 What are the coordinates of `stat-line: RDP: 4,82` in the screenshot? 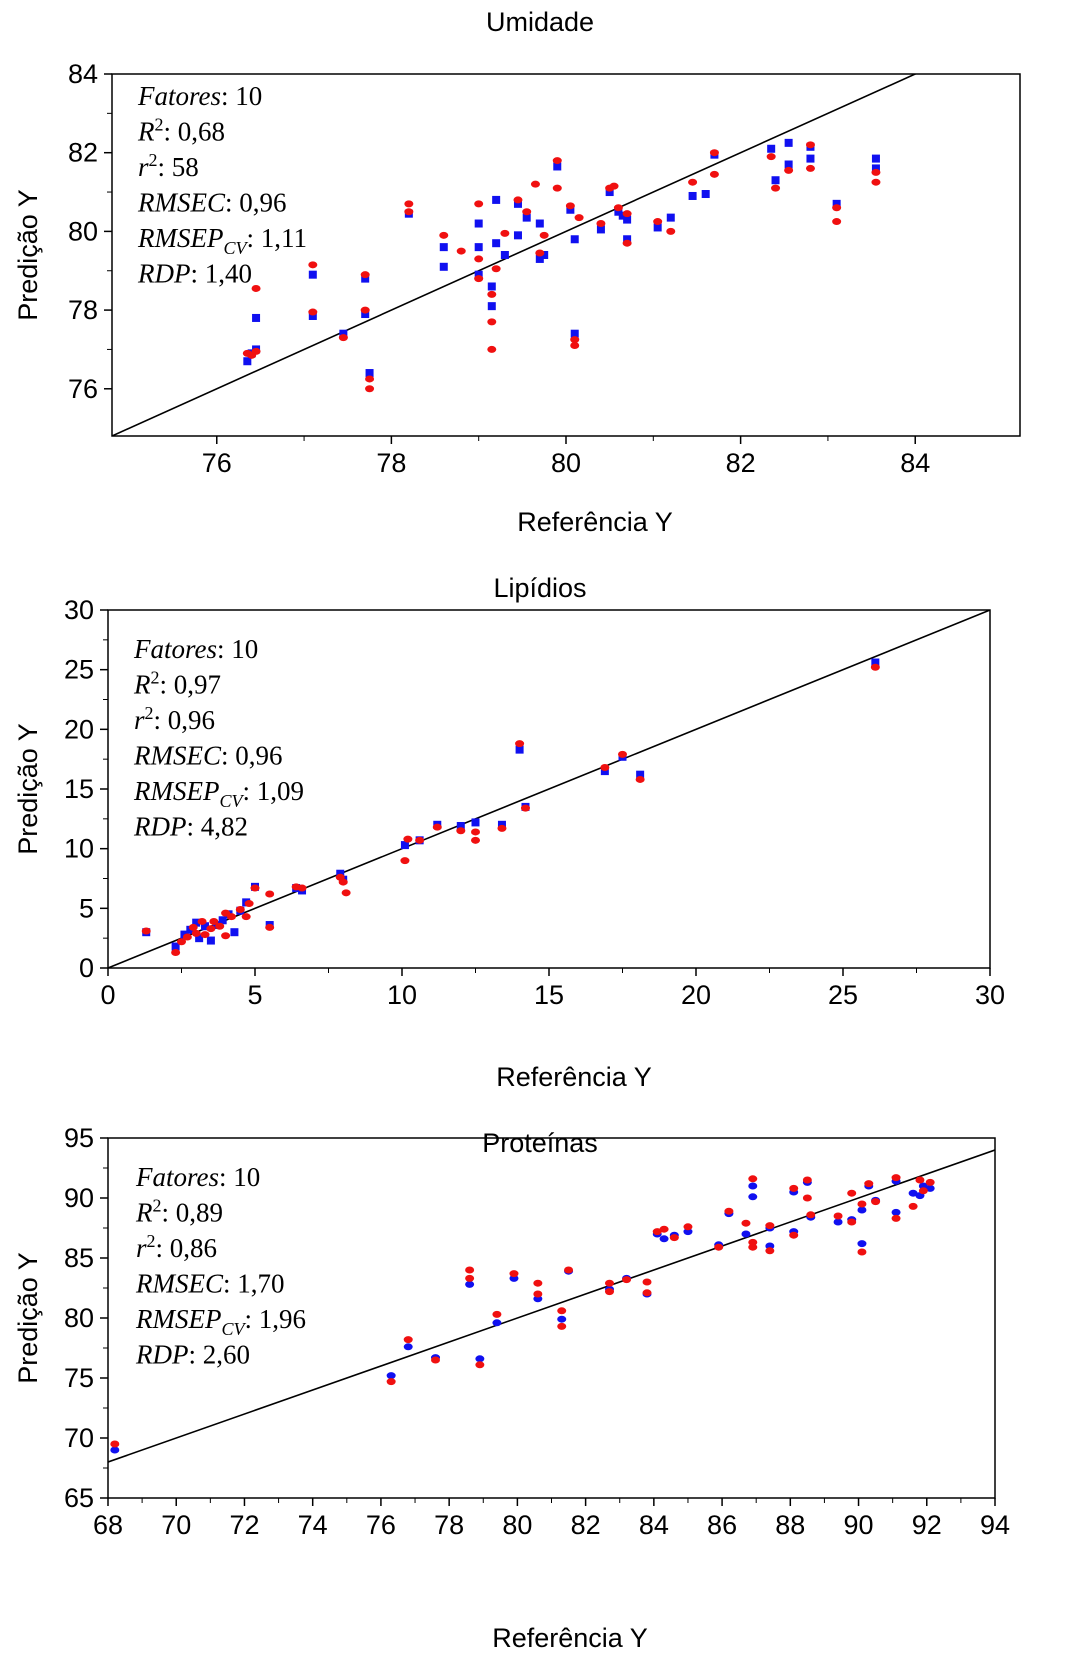 It's located at (190, 827).